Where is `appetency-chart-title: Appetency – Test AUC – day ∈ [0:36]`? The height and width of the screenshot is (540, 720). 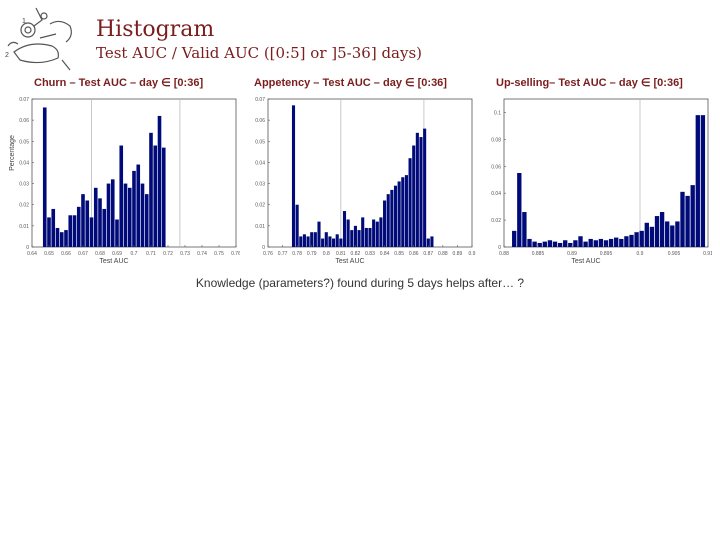
appetency-chart-title: Appetency – Test AUC – day ∈ [0:36] is located at coordinates (350, 83).